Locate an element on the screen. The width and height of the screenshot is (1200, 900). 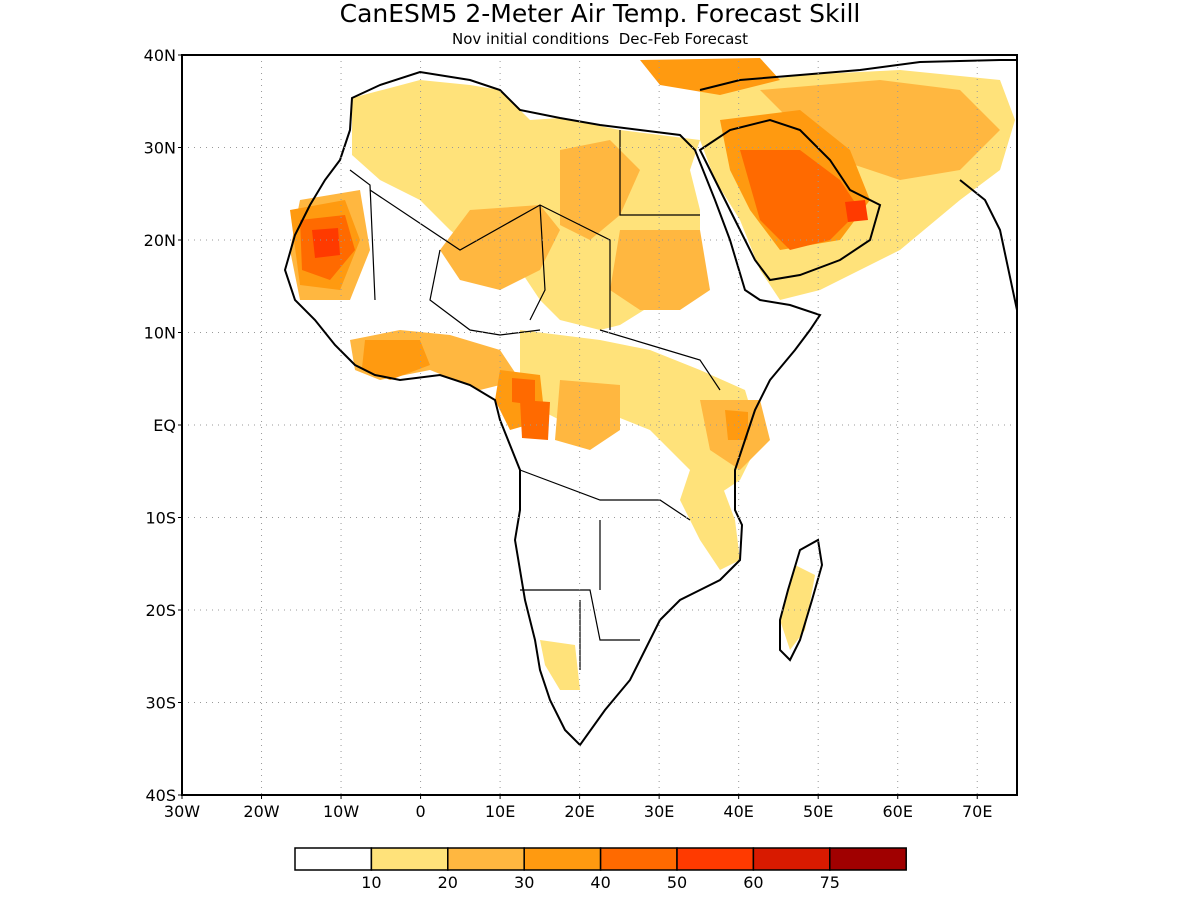
skill-band-20-30-d is located at coordinates (880, 130).